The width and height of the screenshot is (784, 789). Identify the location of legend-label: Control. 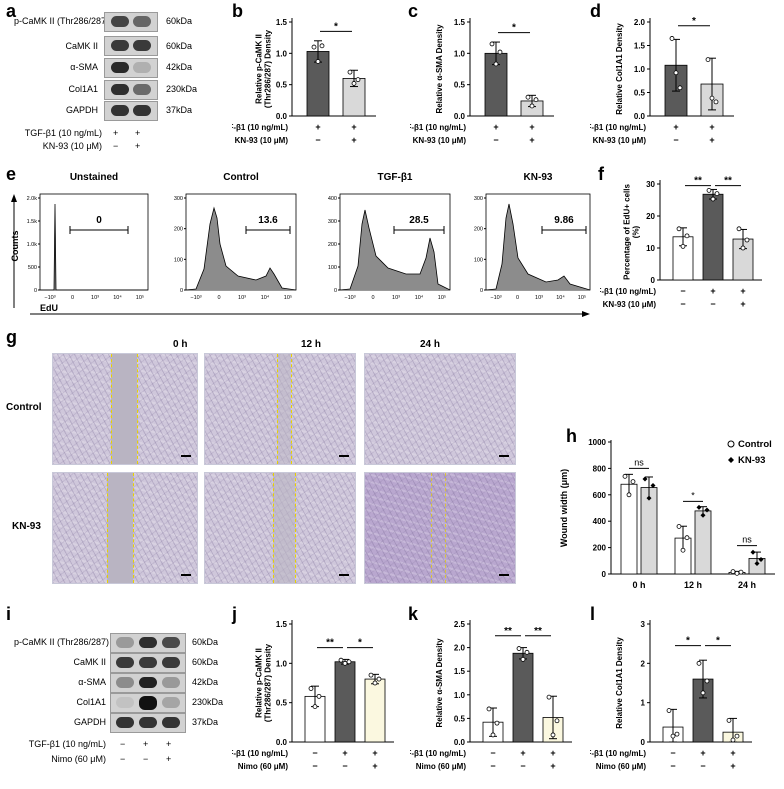
(755, 444).